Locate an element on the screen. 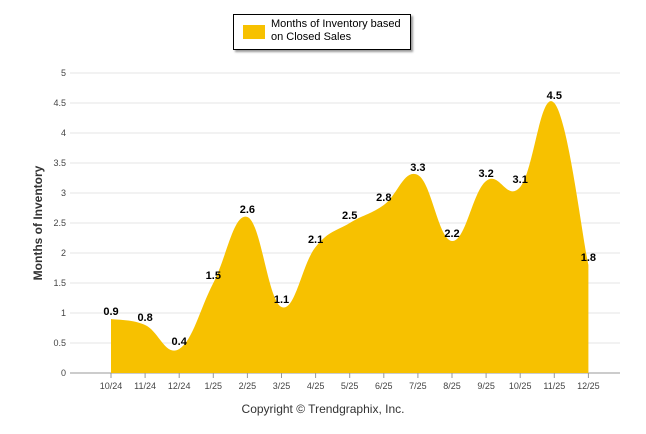 This screenshot has width=646, height=434. x-tick-label: 1/25 is located at coordinates (214, 386).